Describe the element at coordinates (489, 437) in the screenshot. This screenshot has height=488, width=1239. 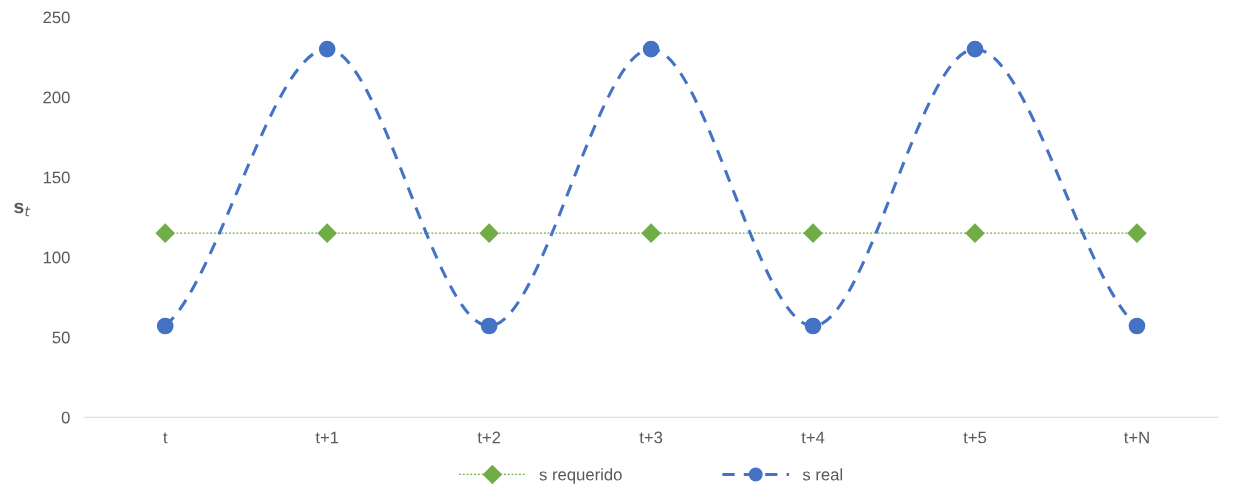
I see `x-tick-label: t+2` at that location.